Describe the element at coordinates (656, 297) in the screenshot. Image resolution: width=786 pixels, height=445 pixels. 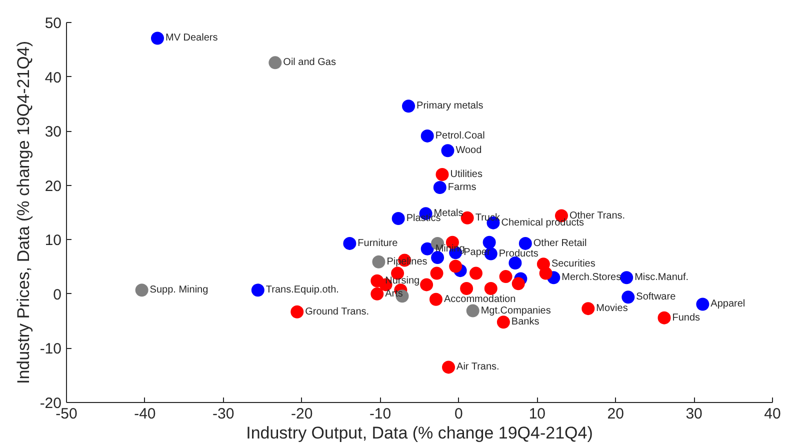
I see `data-label: Software` at that location.